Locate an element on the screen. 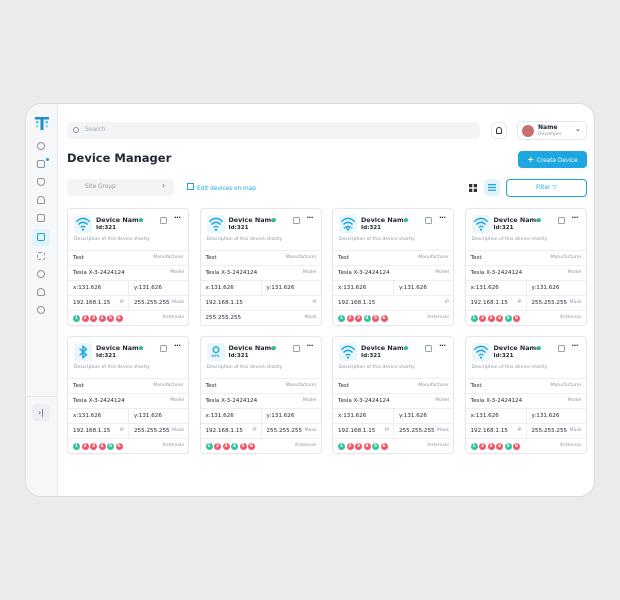 The height and width of the screenshot is (600, 620). site-group-select: Site Group › is located at coordinates (120, 187).